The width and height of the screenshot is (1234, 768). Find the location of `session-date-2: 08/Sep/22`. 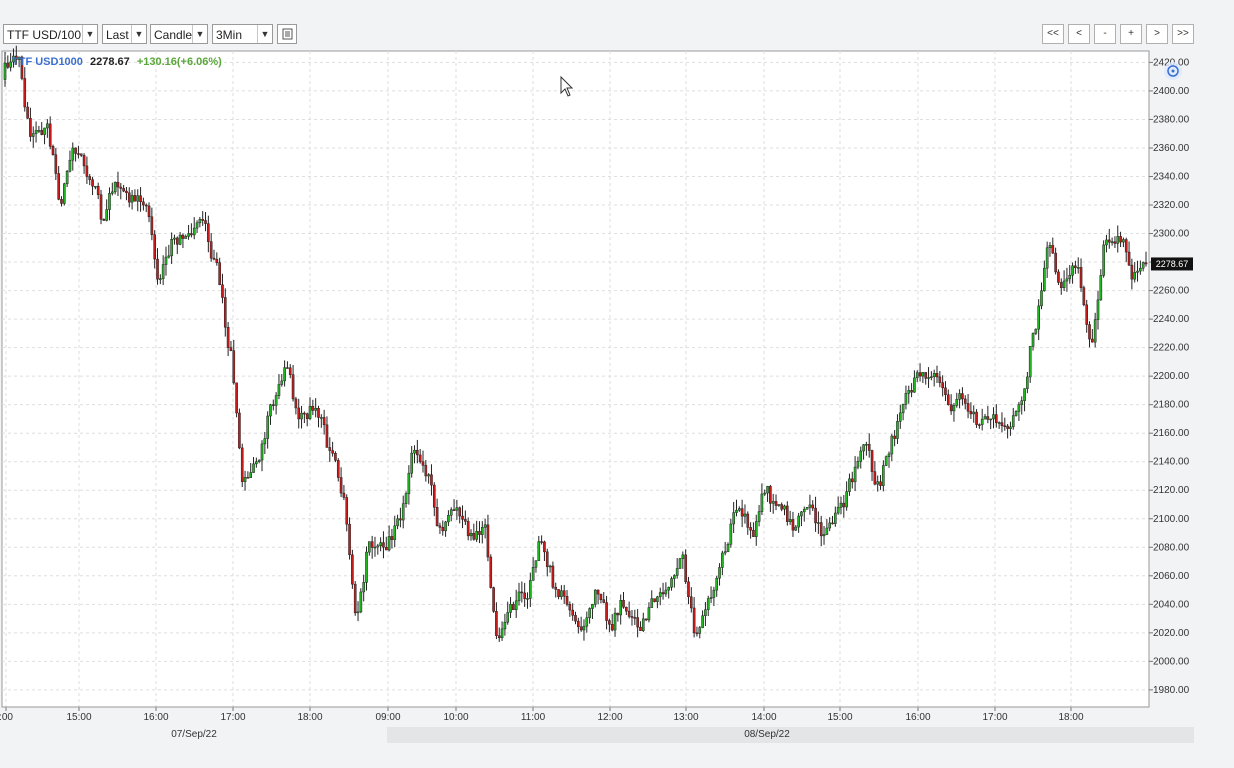

session-date-2: 08/Sep/22 is located at coordinates (767, 735).